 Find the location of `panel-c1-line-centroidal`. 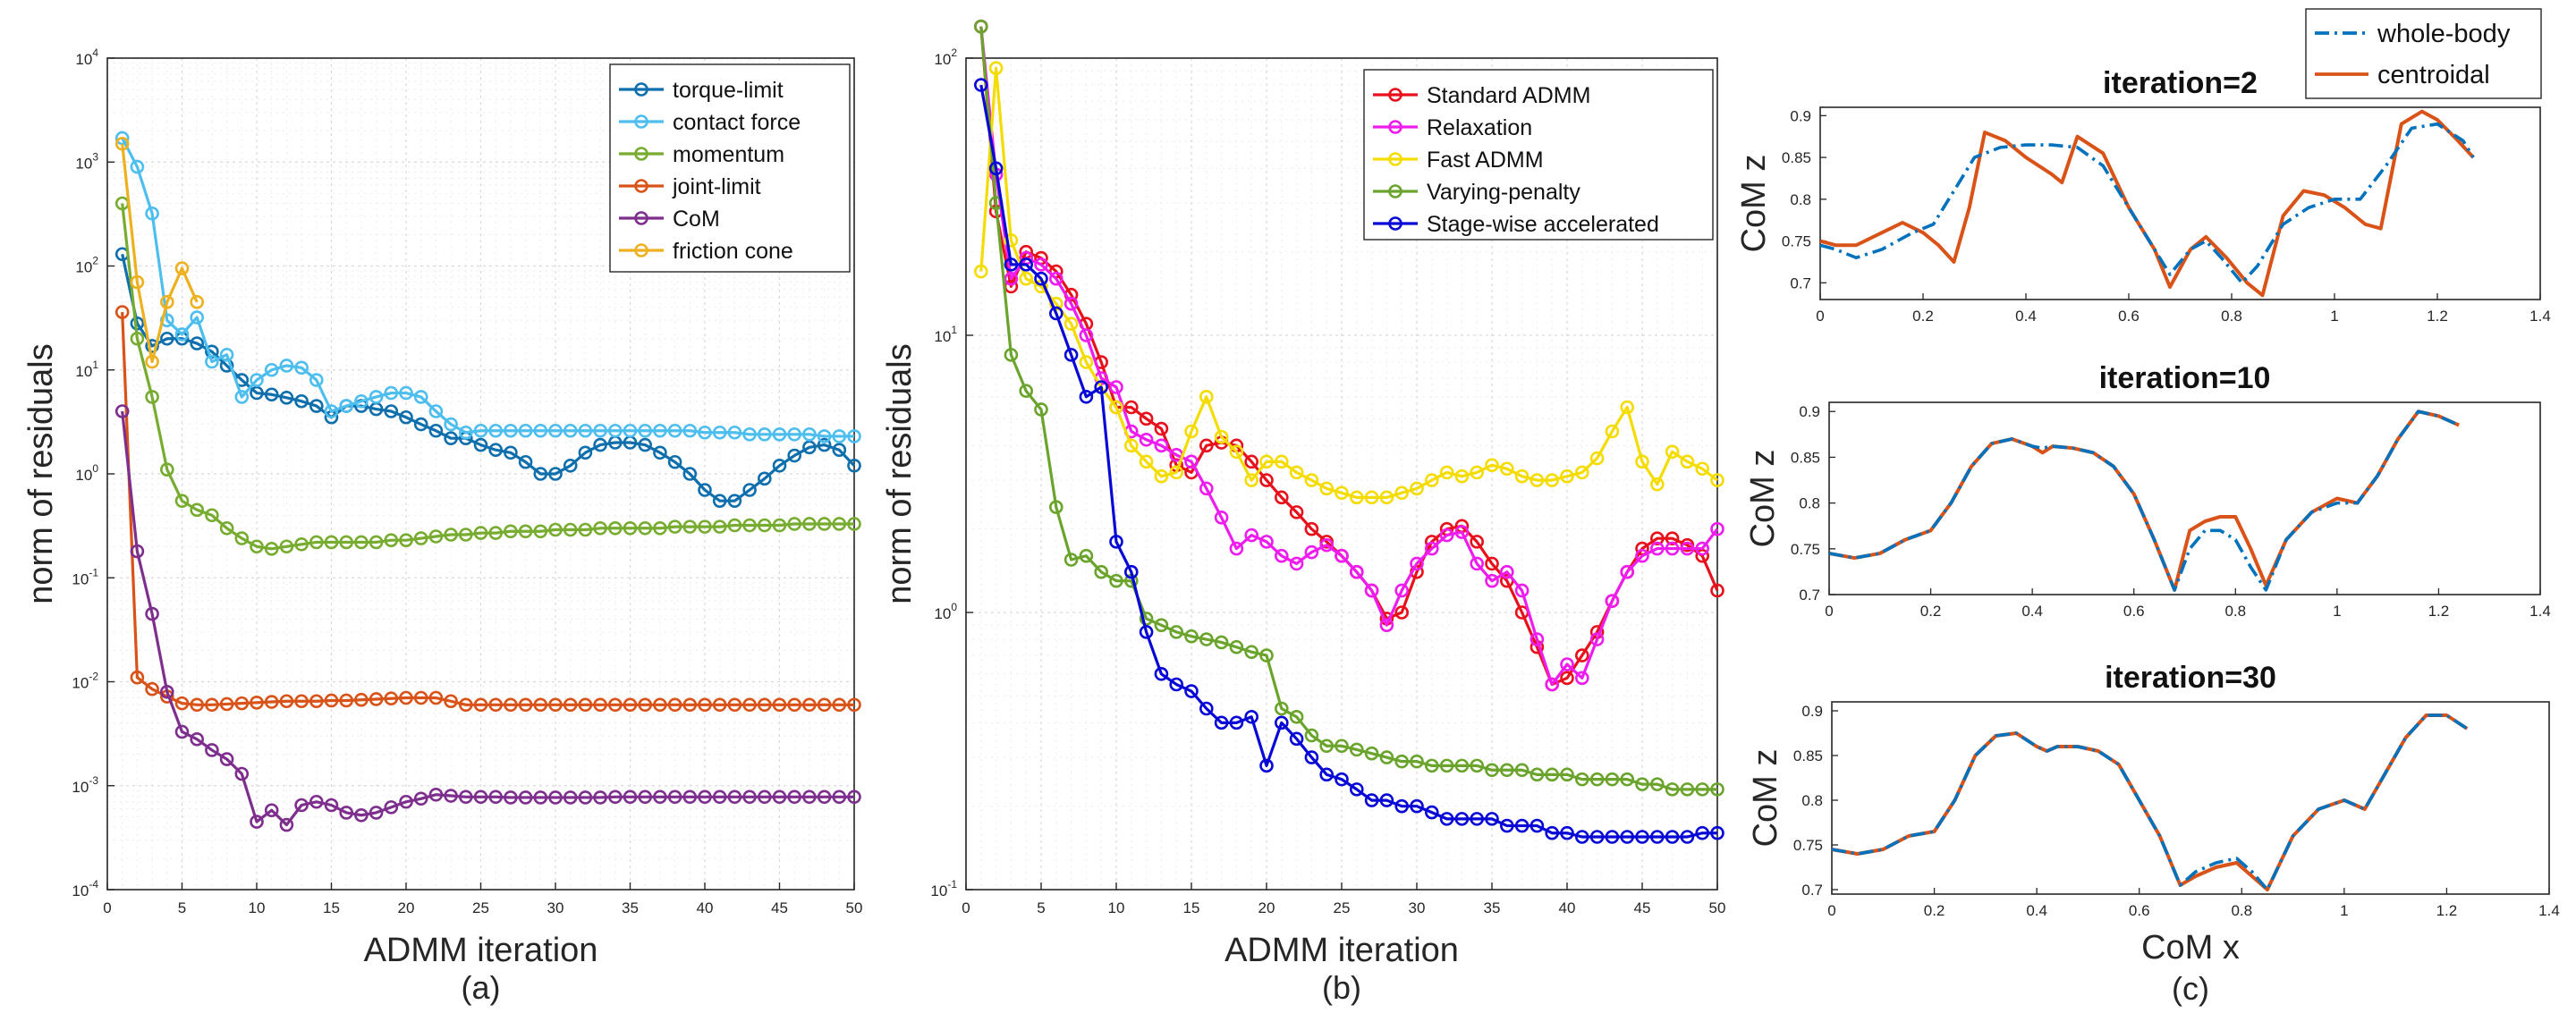

panel-c1-line-centroidal is located at coordinates (2147, 204).